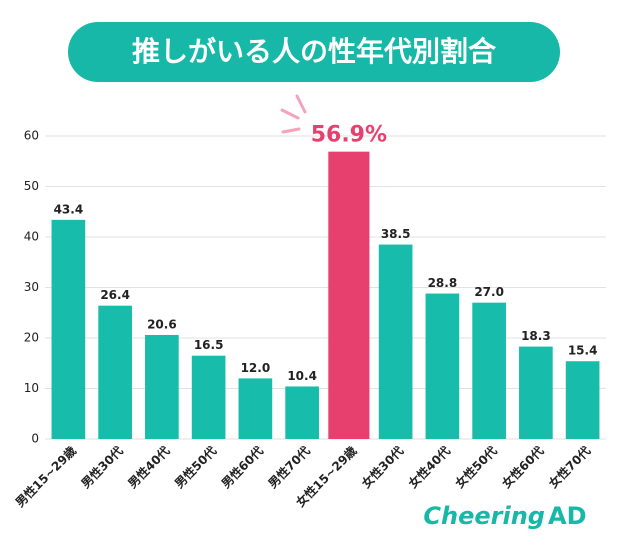 The height and width of the screenshot is (558, 629). What do you see at coordinates (443, 283) in the screenshot?
I see `value-label: 28.8` at bounding box center [443, 283].